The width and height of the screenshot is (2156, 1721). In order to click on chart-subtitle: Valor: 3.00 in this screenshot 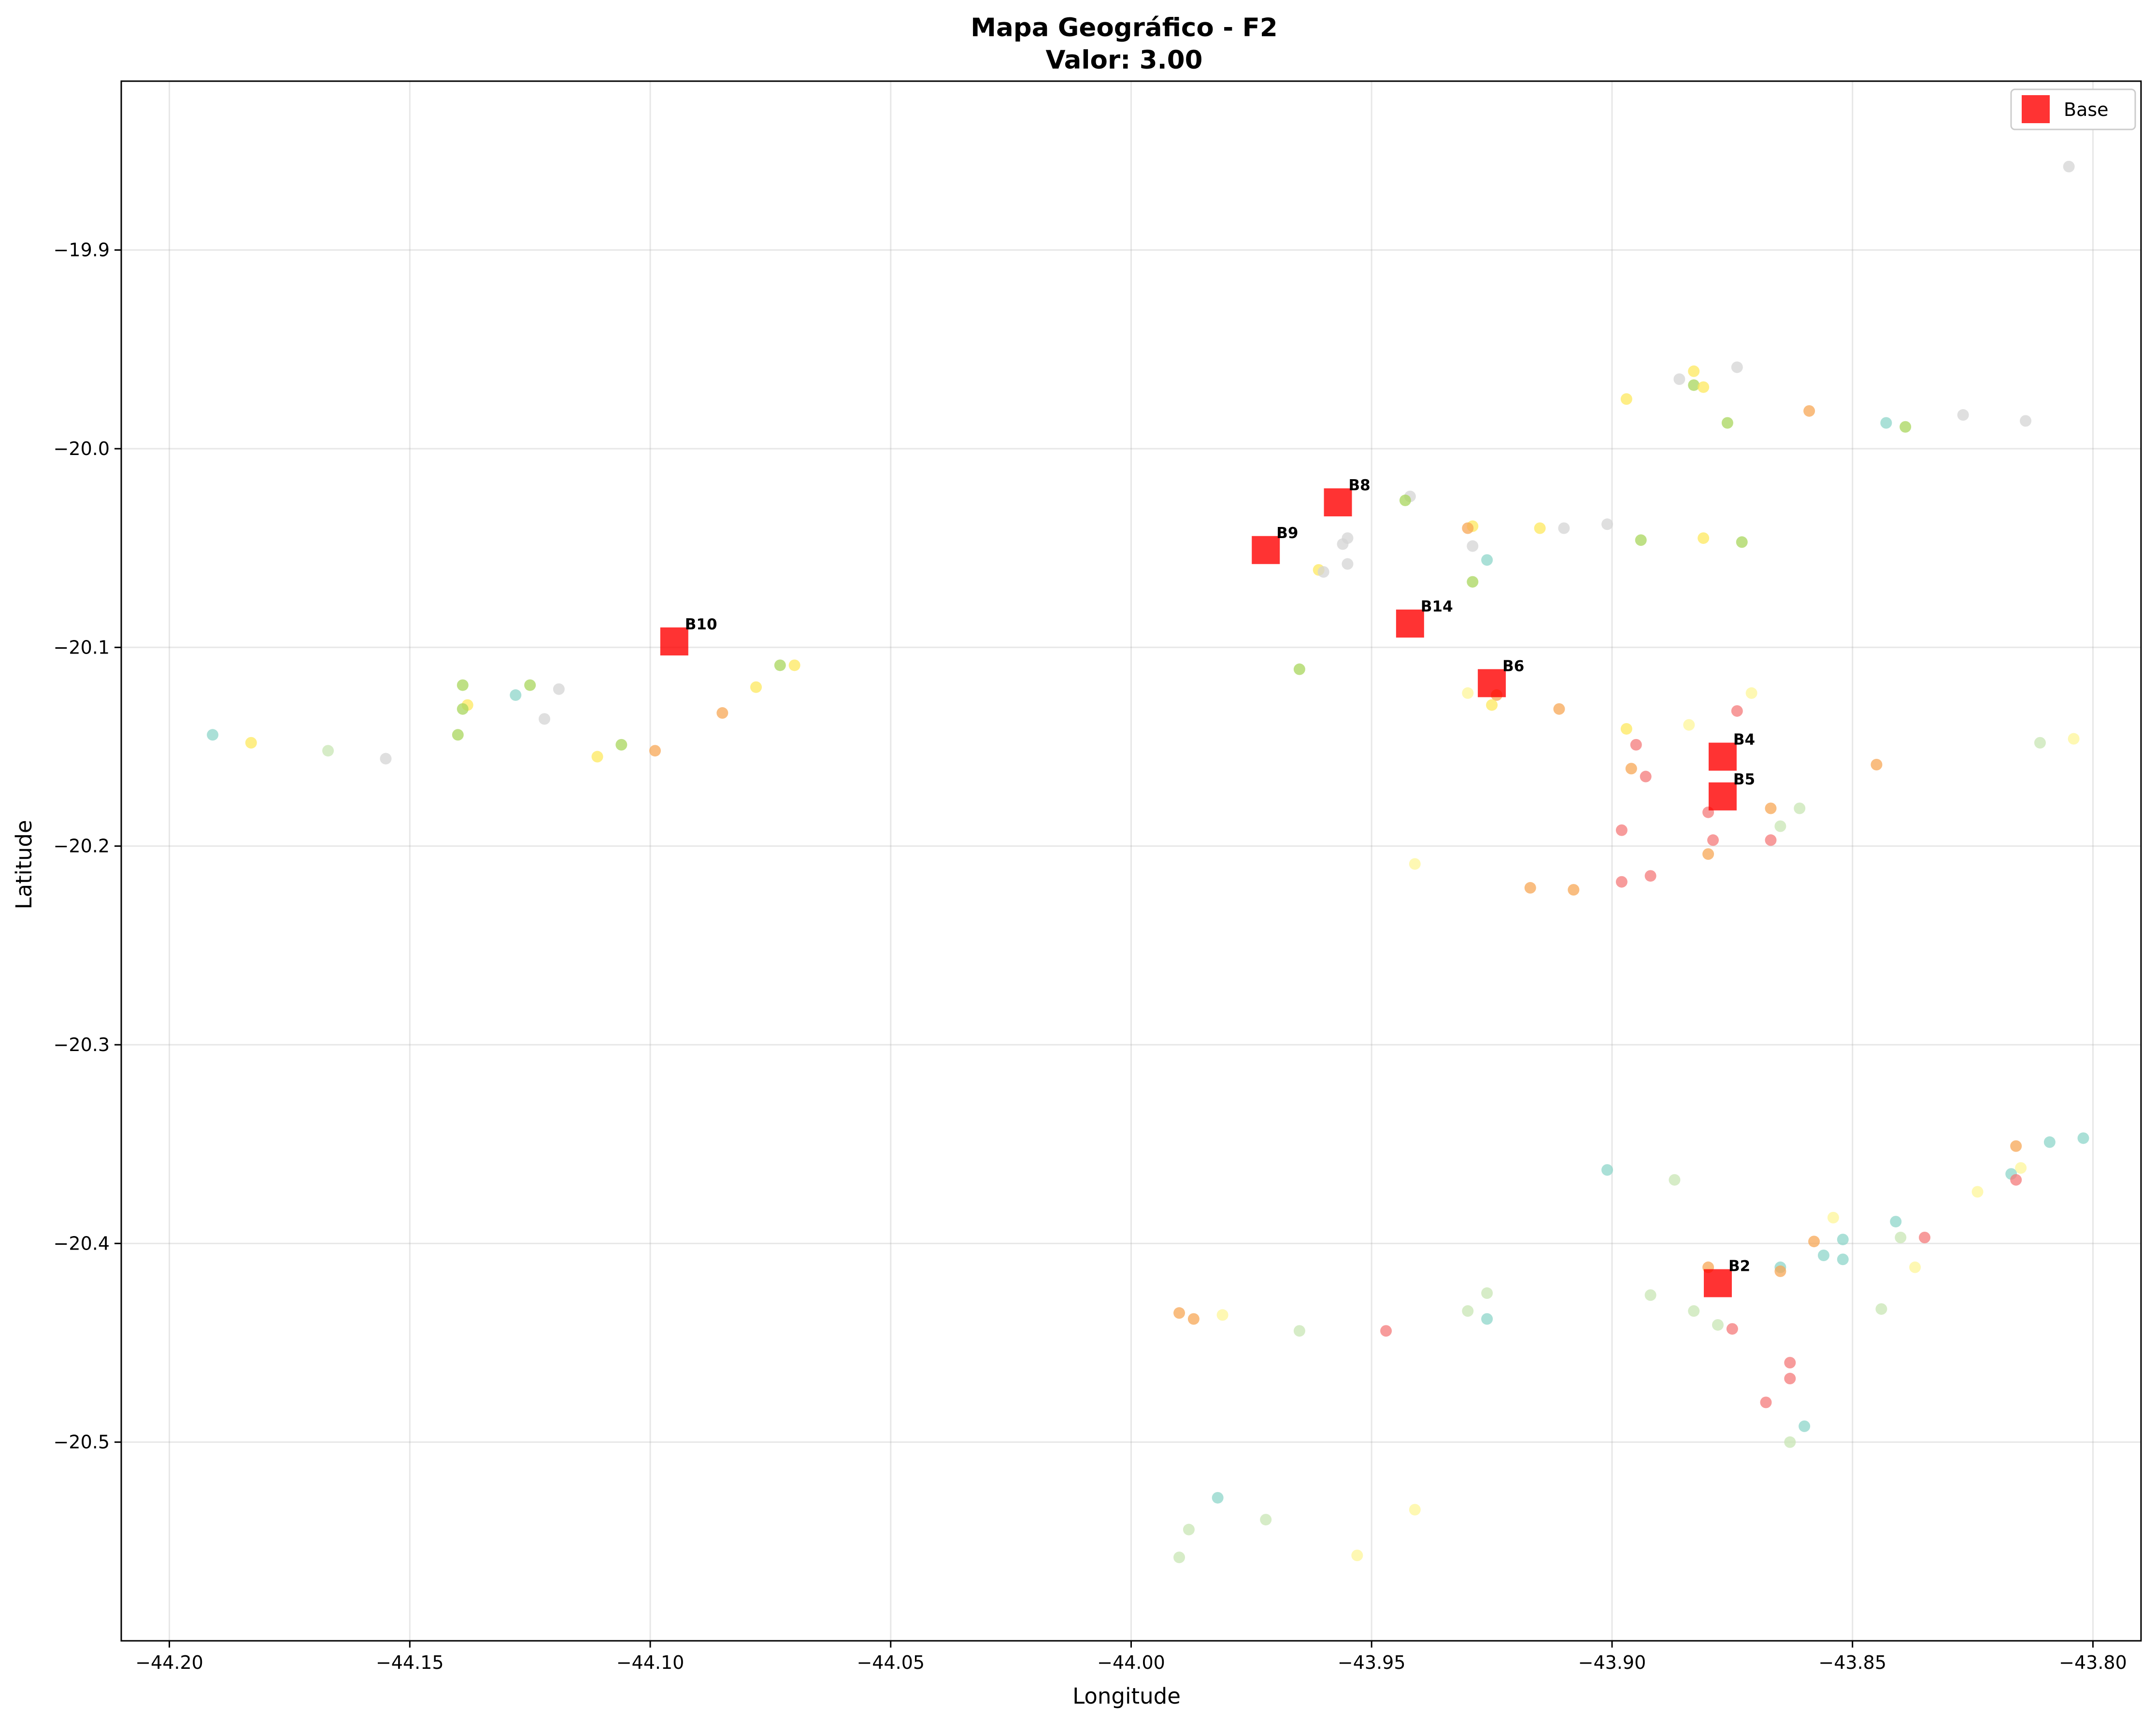, I will do `click(1123, 60)`.